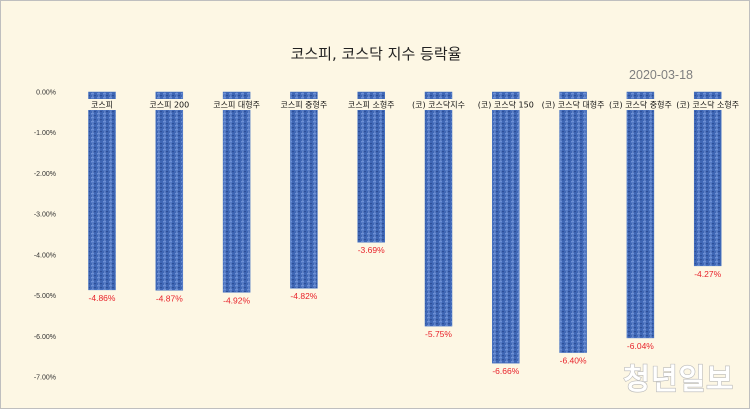 The height and width of the screenshot is (410, 750). I want to click on value-label: -4.87%, so click(169, 298).